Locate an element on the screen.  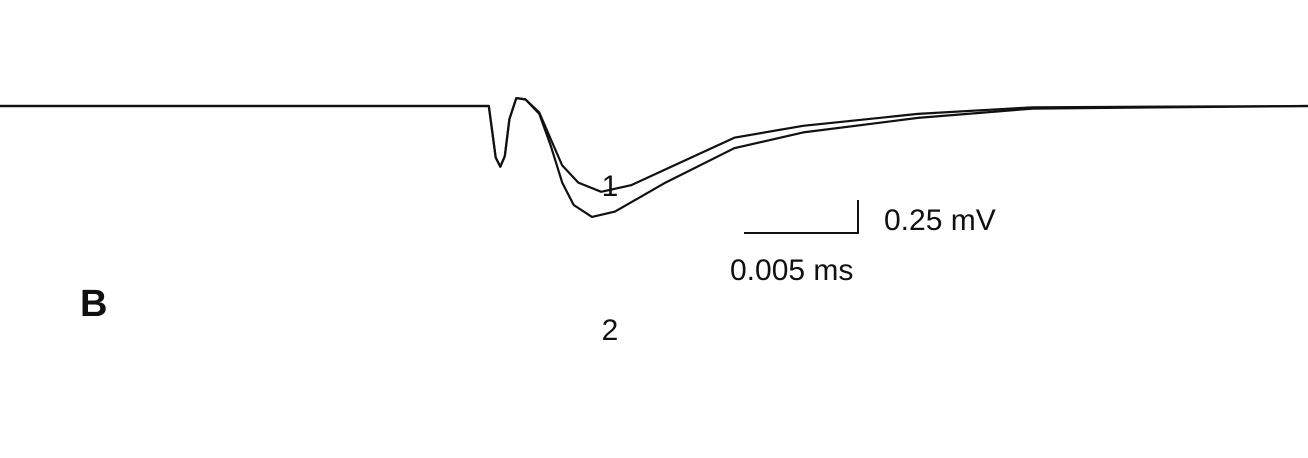
scale-bar is located at coordinates (801, 217).